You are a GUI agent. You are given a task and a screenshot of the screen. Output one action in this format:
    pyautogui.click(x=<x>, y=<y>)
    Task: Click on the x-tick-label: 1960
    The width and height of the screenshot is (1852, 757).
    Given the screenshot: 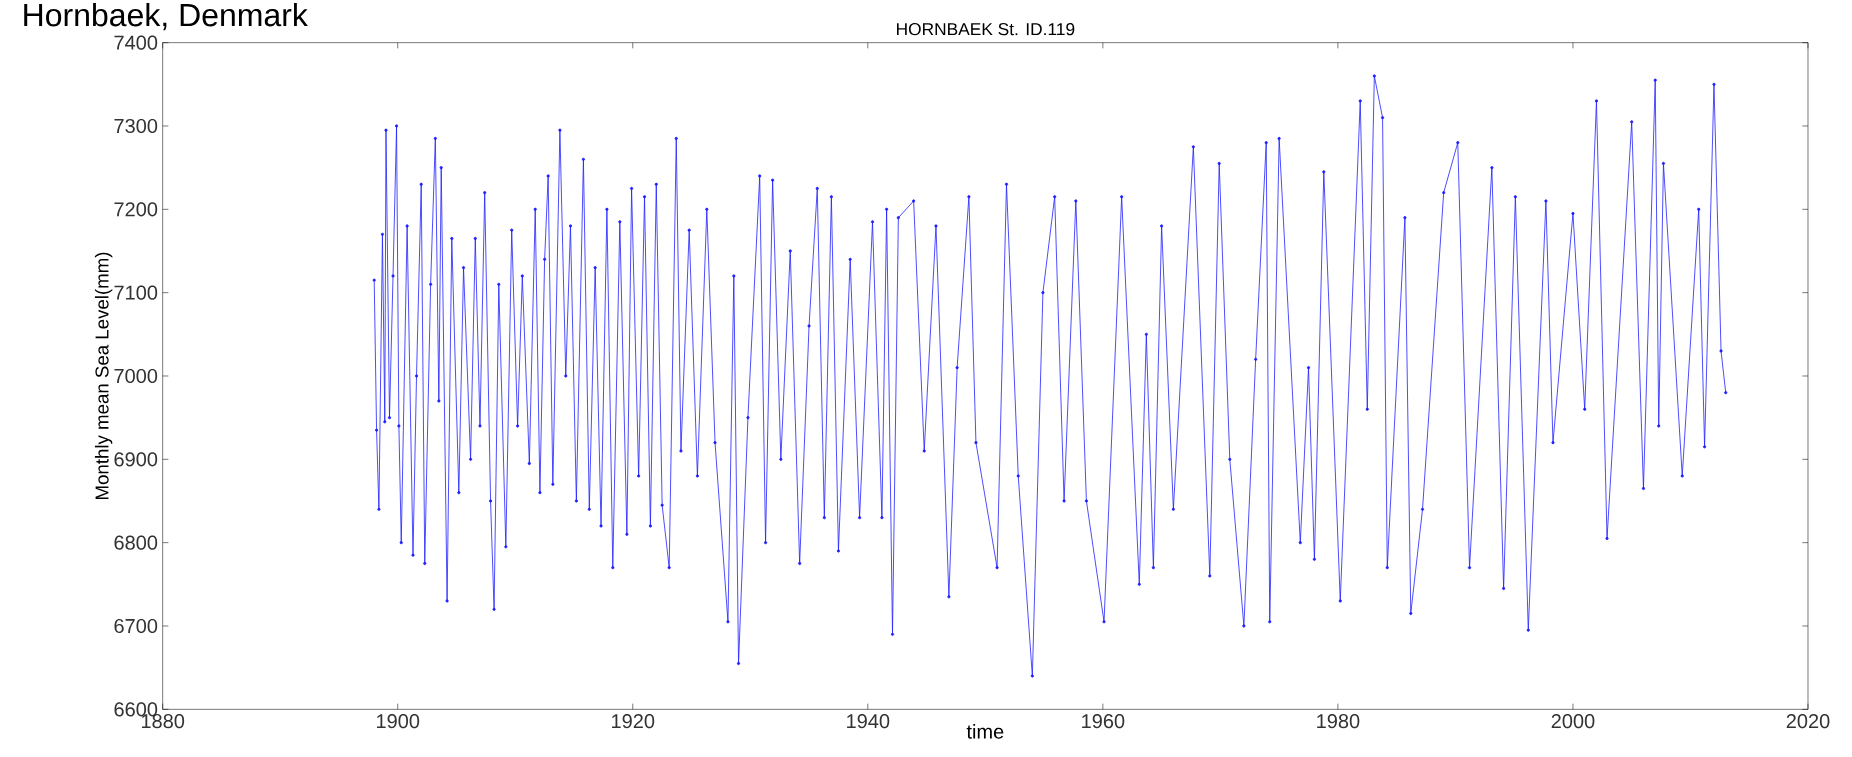 What is the action you would take?
    pyautogui.click(x=1103, y=721)
    